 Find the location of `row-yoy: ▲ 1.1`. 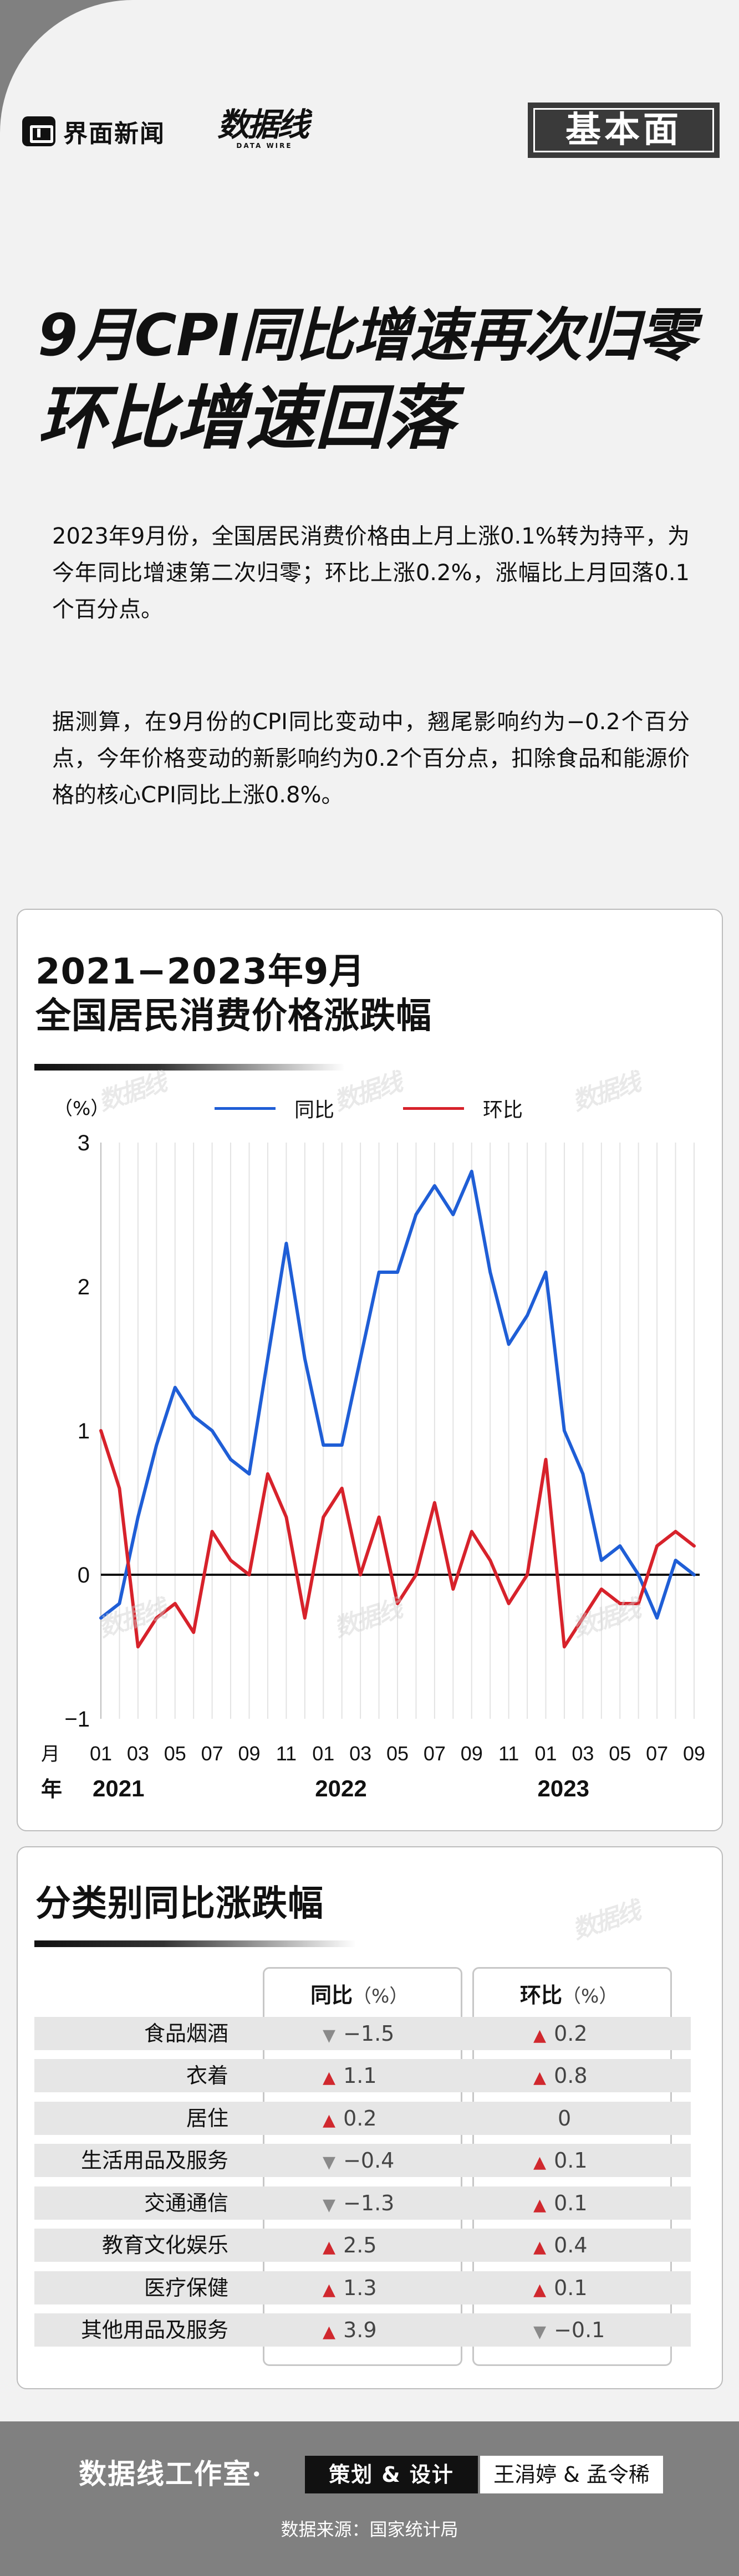

row-yoy: ▲ 1.1 is located at coordinates (350, 2075).